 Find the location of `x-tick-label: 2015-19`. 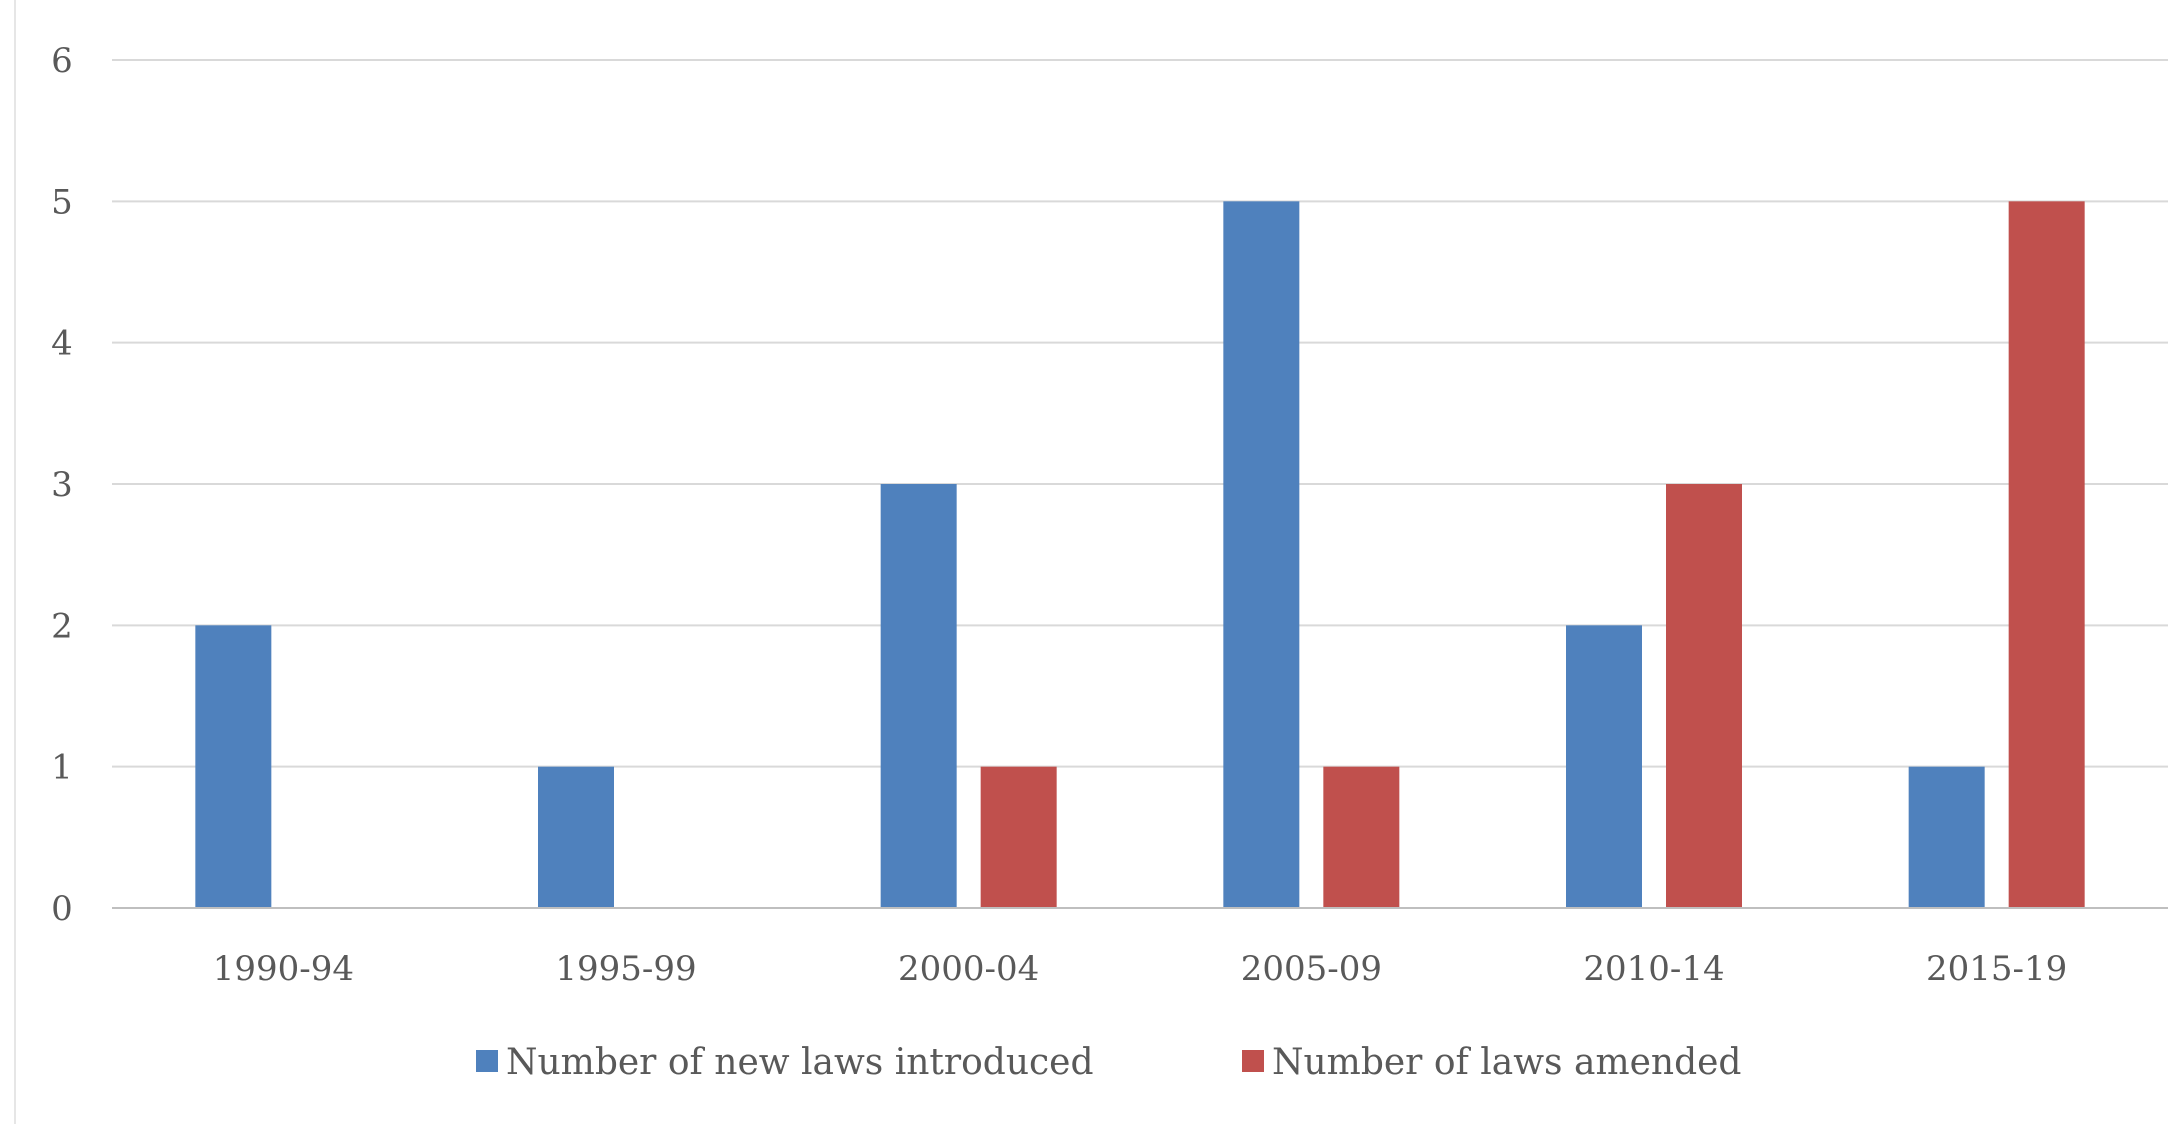

x-tick-label: 2015-19 is located at coordinates (1996, 969).